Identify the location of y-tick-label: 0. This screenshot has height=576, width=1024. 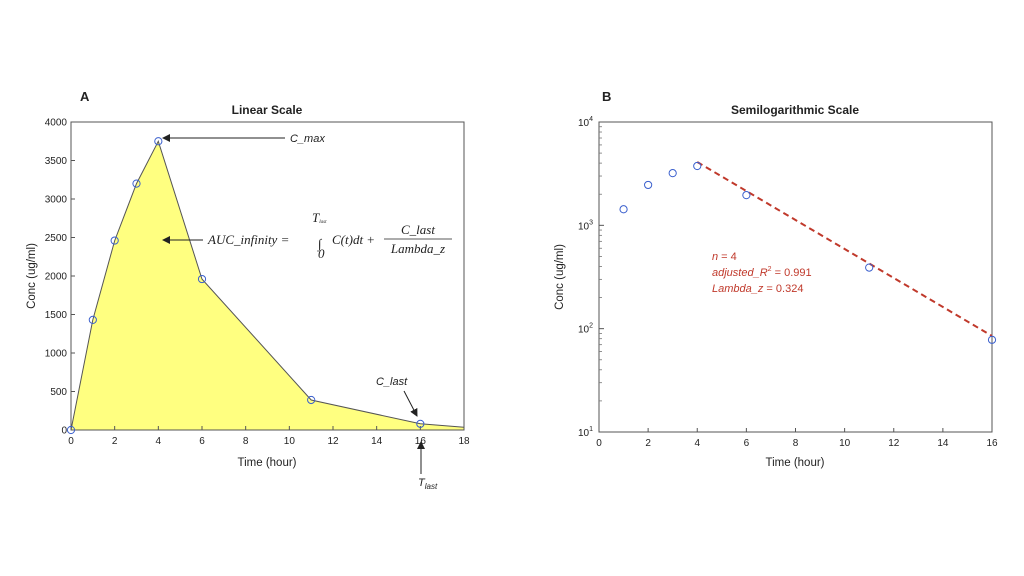
(64, 431).